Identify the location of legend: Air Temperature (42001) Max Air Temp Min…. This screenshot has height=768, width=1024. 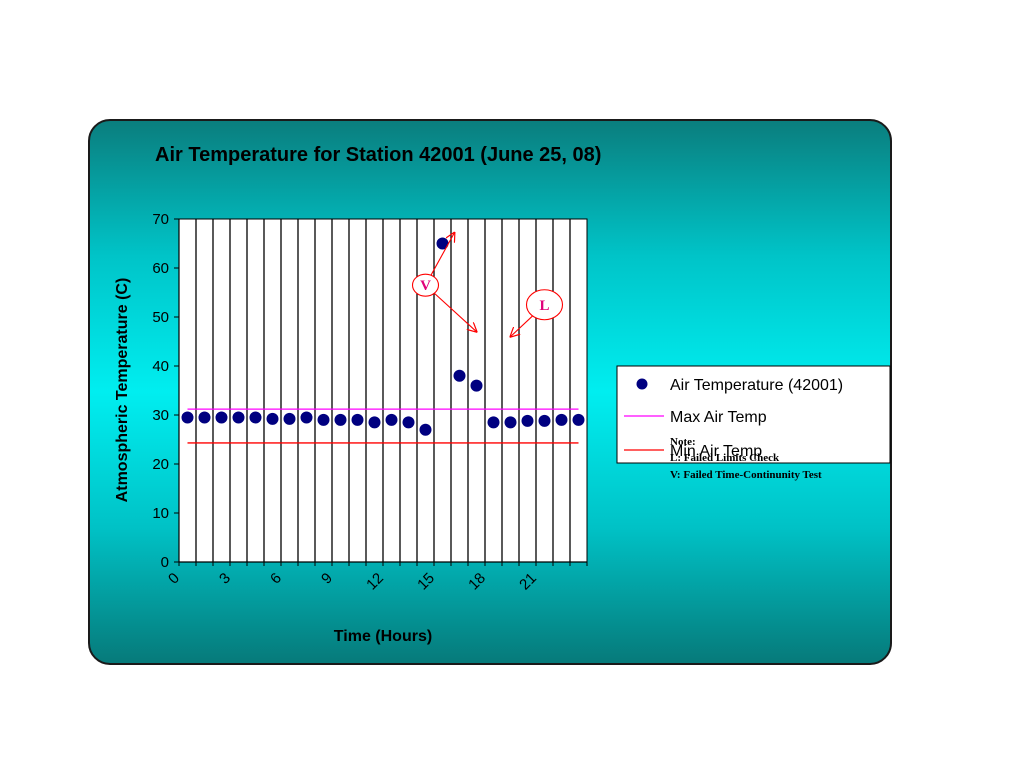
(753, 414).